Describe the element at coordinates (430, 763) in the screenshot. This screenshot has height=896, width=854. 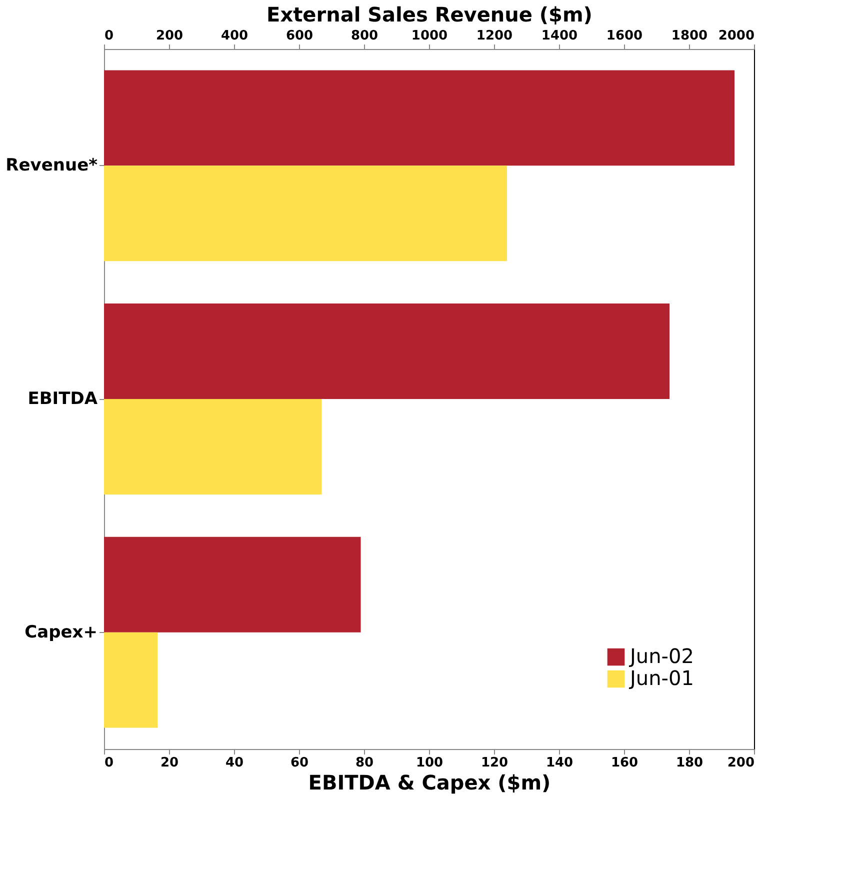
I see `x-tick-label: 100` at that location.